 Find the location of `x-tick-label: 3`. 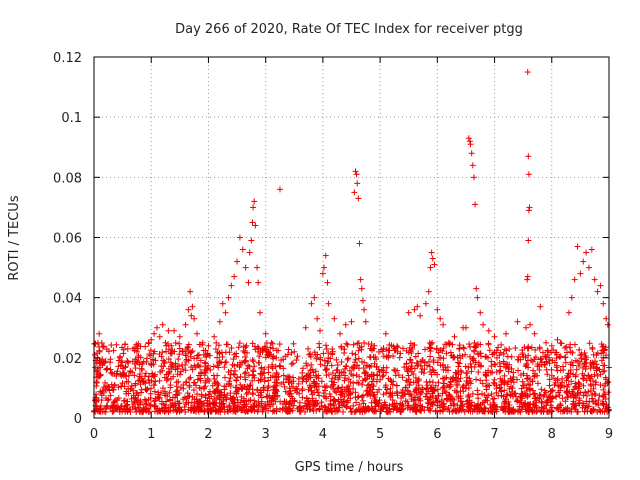

x-tick-label: 3 is located at coordinates (266, 434).